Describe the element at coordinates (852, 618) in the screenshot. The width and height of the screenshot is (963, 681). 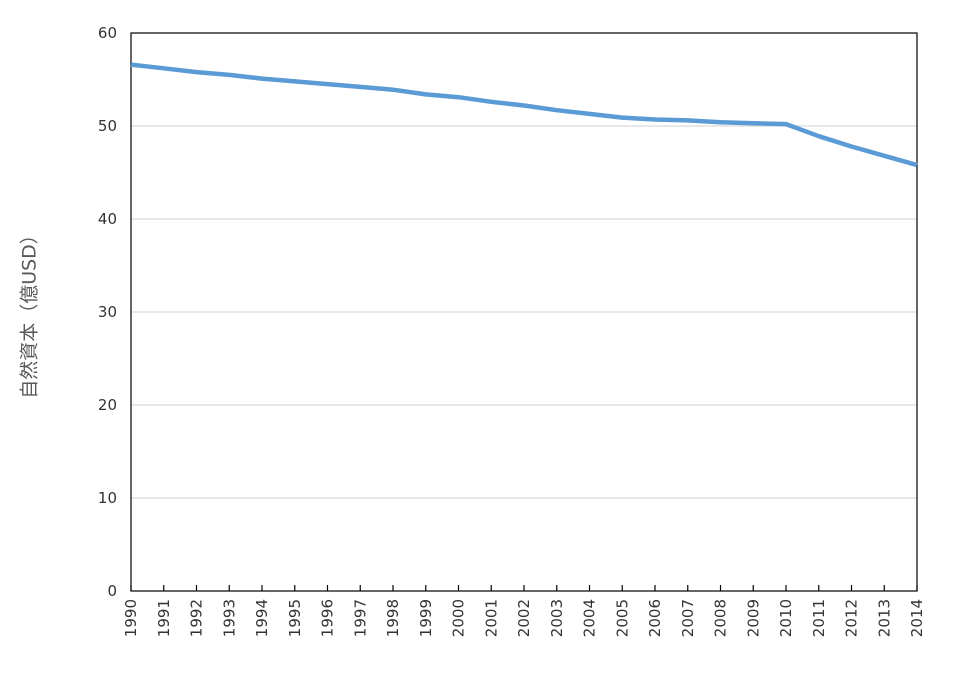
I see `x-tick-label: 2012` at that location.